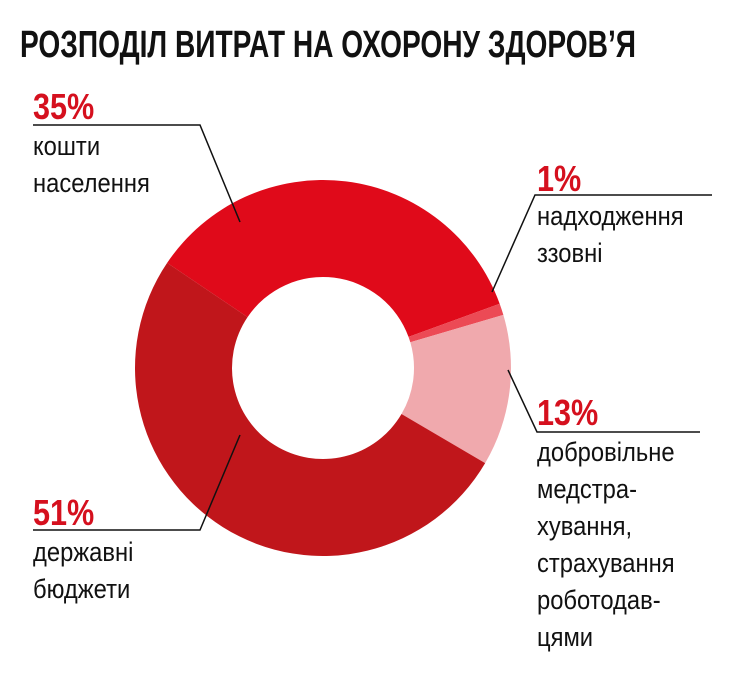 This screenshot has width=732, height=680. What do you see at coordinates (610, 234) in the screenshot?
I see `category-label: надходження ззовні` at bounding box center [610, 234].